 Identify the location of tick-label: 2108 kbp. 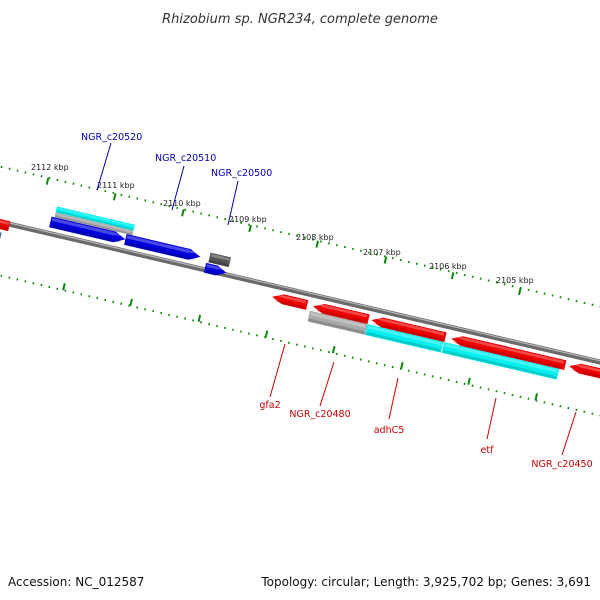
(315, 237).